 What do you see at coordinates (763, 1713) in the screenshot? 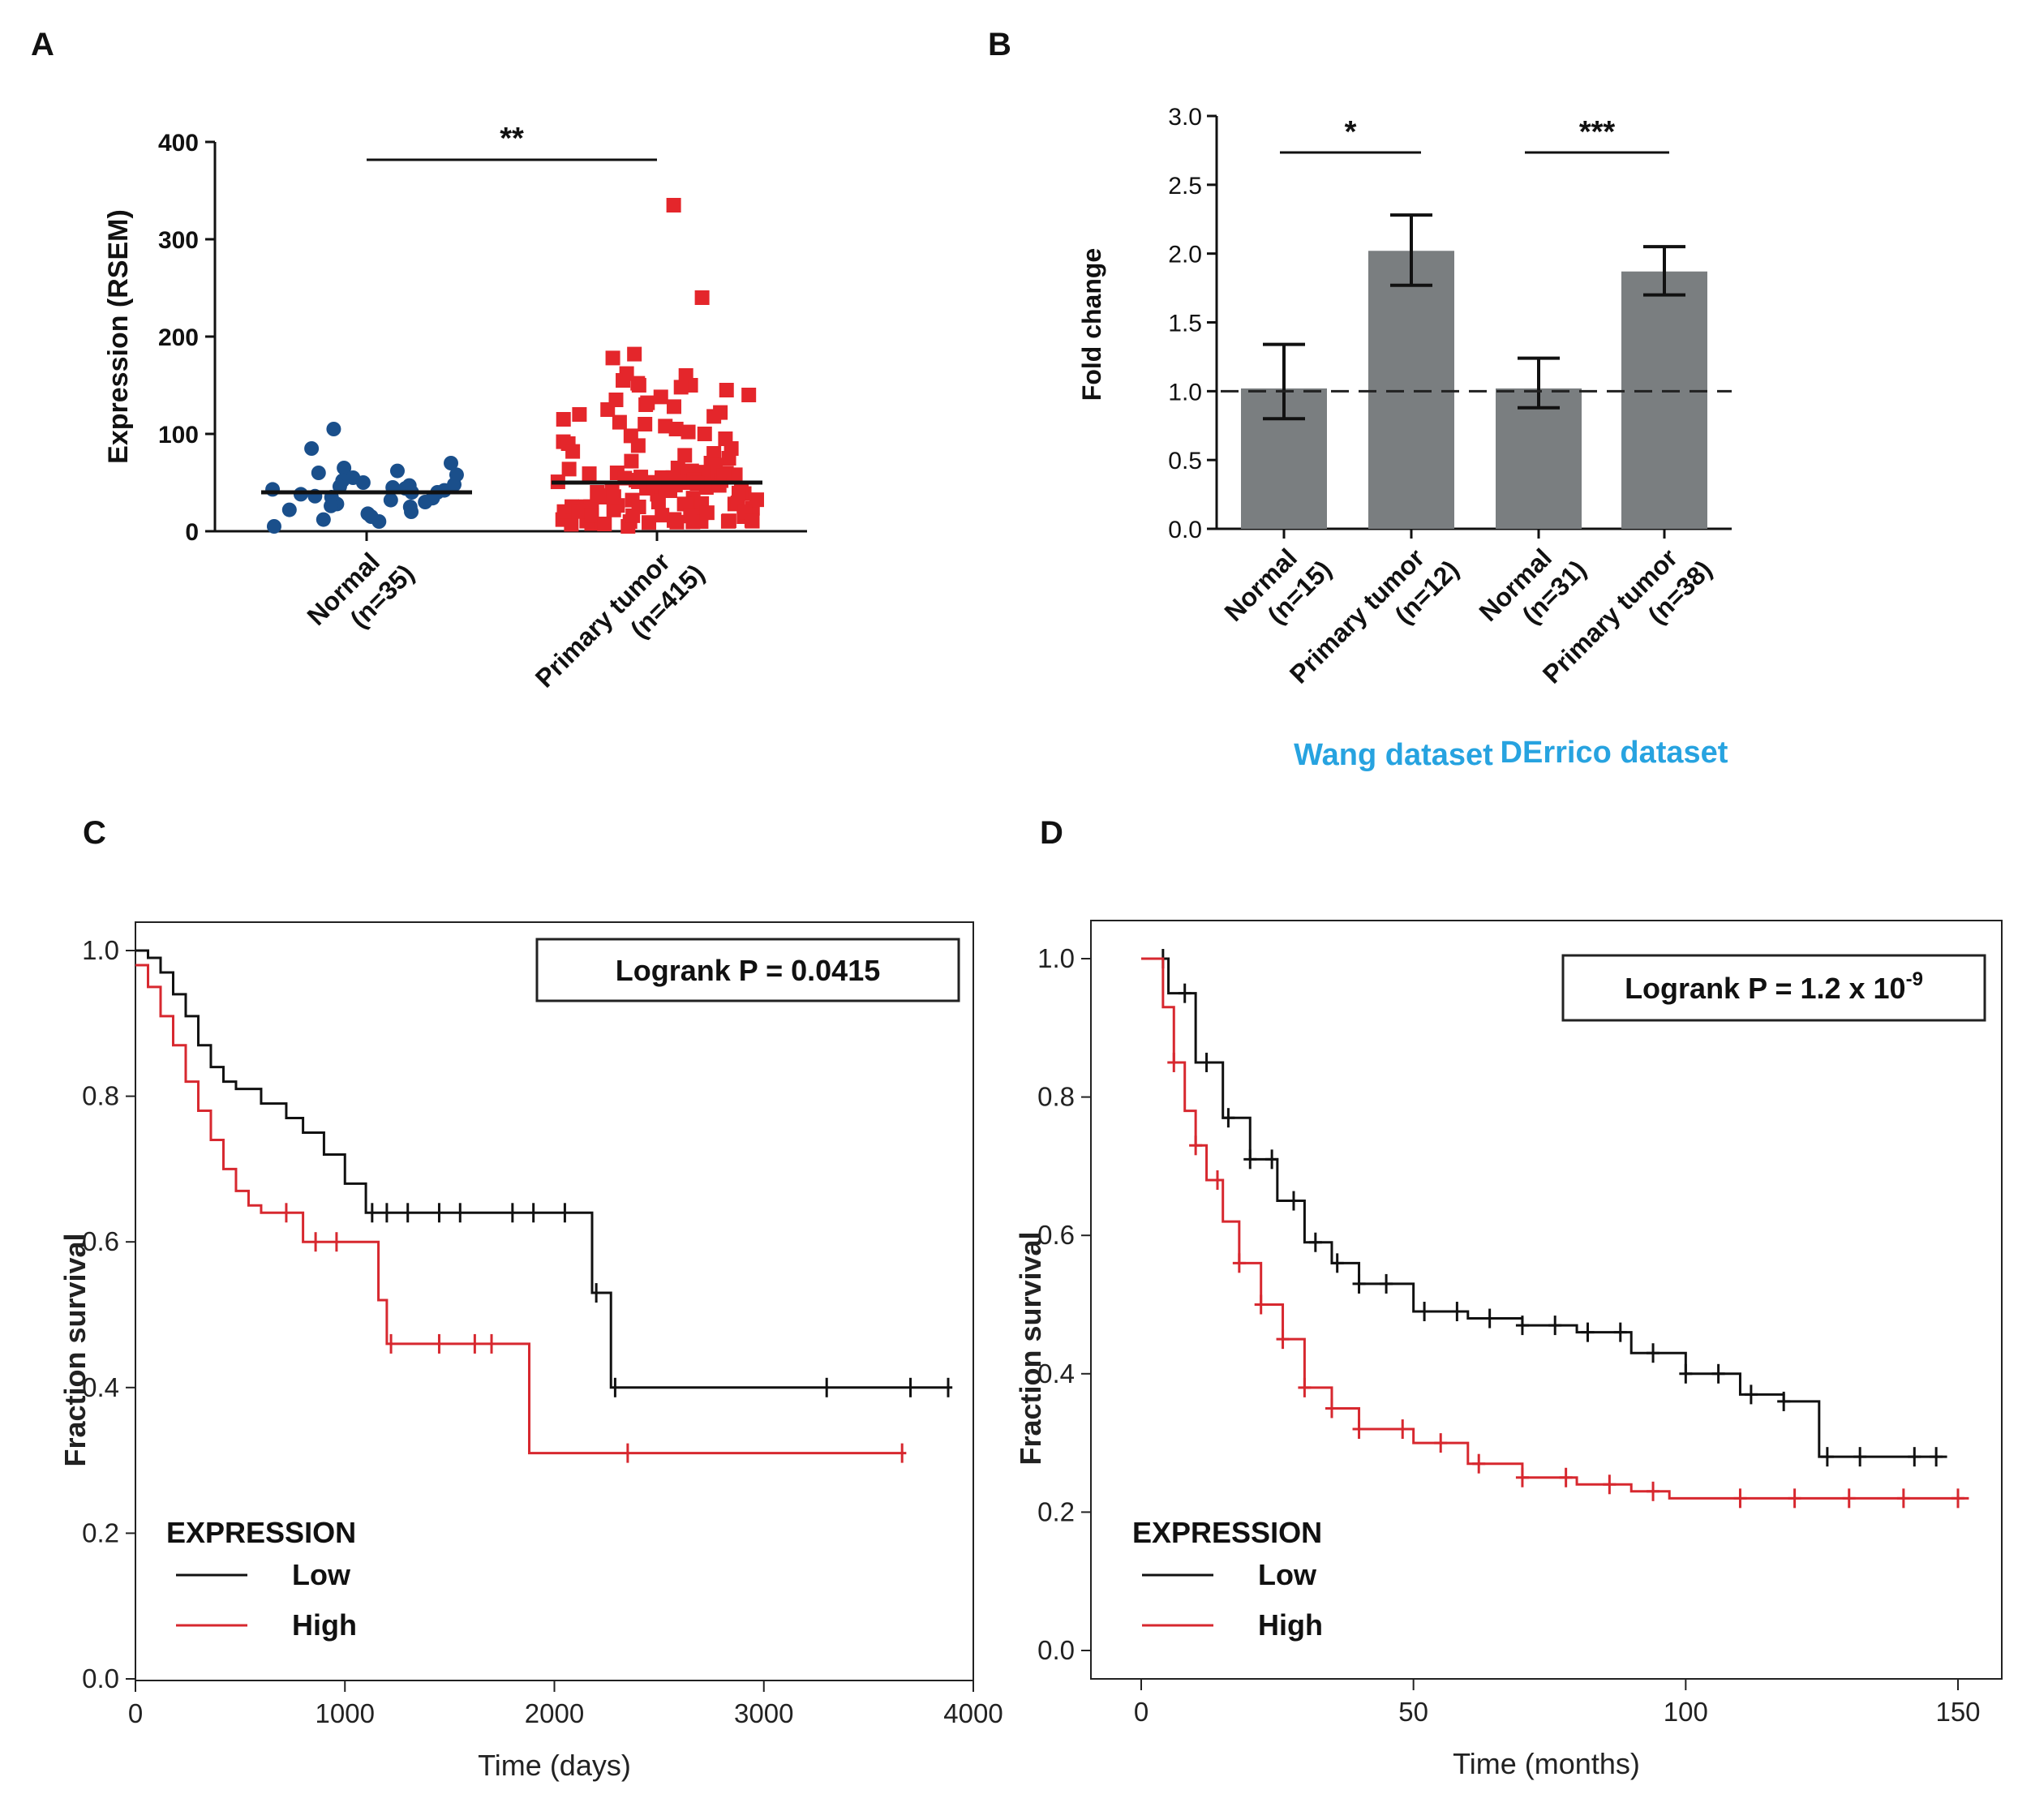
I see `x-tick-label: 3000` at bounding box center [763, 1713].